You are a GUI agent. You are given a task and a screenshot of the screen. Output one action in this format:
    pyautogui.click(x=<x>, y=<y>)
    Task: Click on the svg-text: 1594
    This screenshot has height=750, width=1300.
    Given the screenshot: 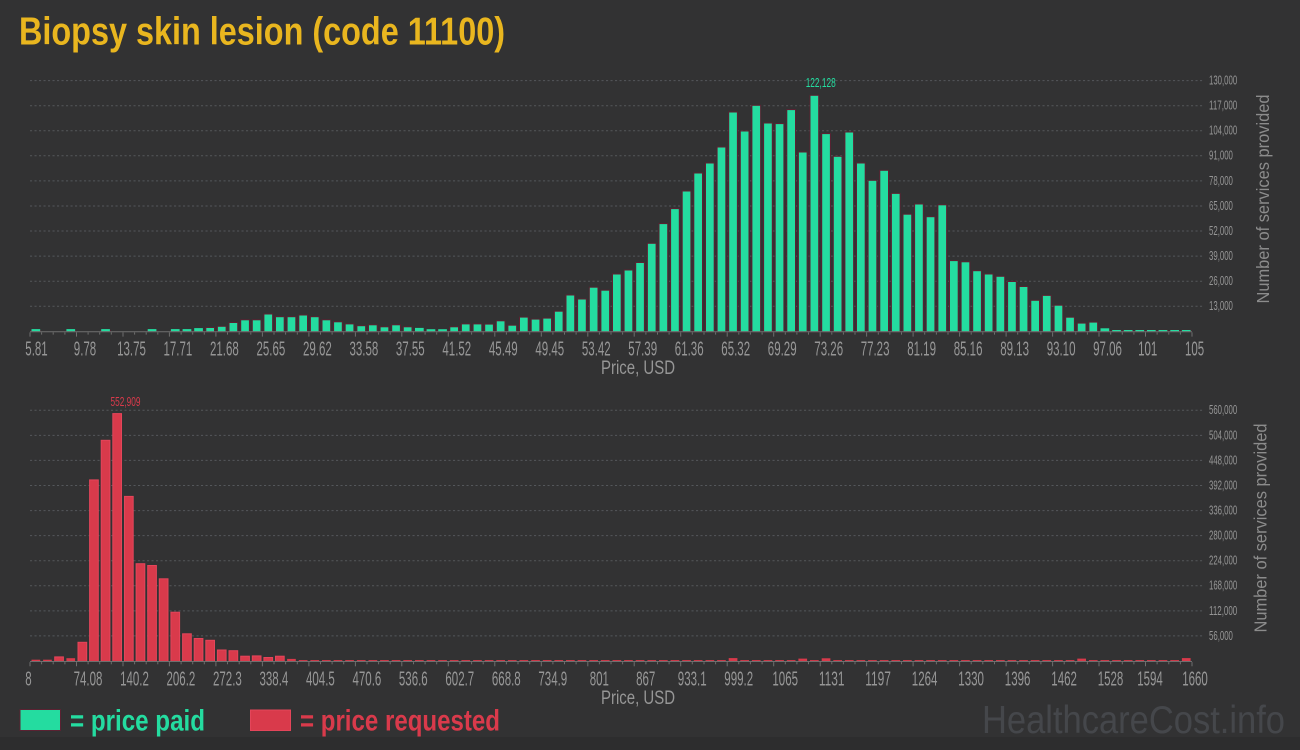 What is the action you would take?
    pyautogui.click(x=1150, y=680)
    